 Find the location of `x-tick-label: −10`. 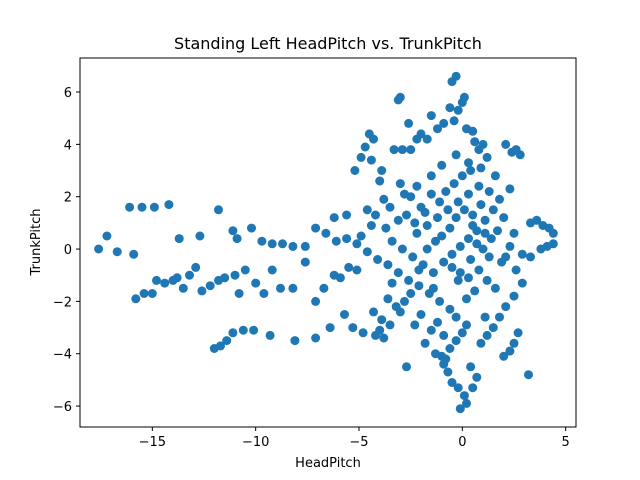

x-tick-label: −10 is located at coordinates (255, 442).